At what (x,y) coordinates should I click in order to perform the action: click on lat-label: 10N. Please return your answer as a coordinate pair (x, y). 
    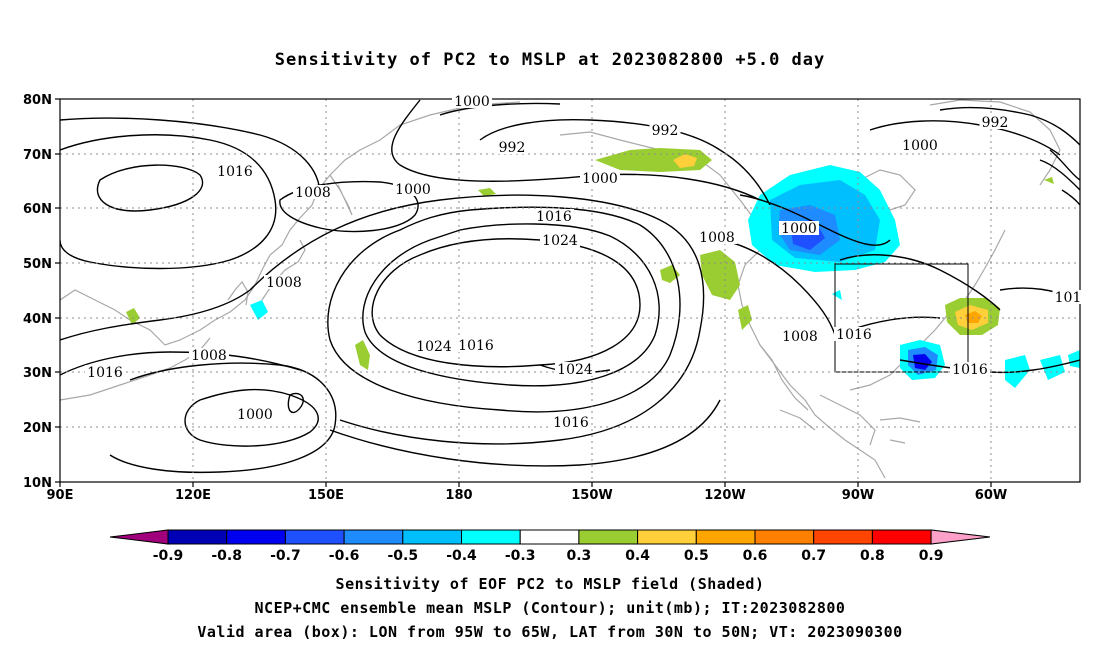
    Looking at the image, I should click on (37, 483).